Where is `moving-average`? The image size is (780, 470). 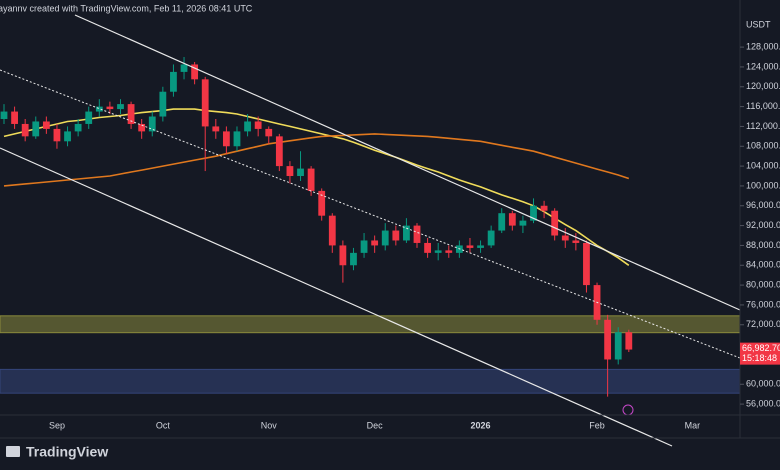
moving-average is located at coordinates (316, 160).